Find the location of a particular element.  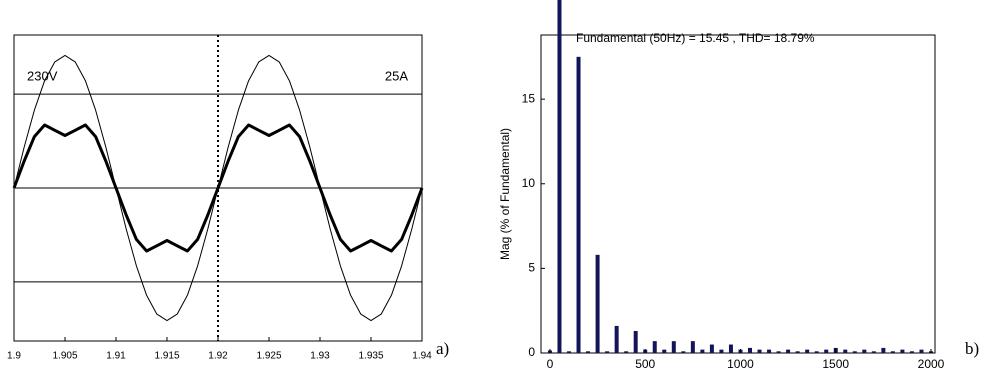

x-tick-label: 1.925 is located at coordinates (268, 356).